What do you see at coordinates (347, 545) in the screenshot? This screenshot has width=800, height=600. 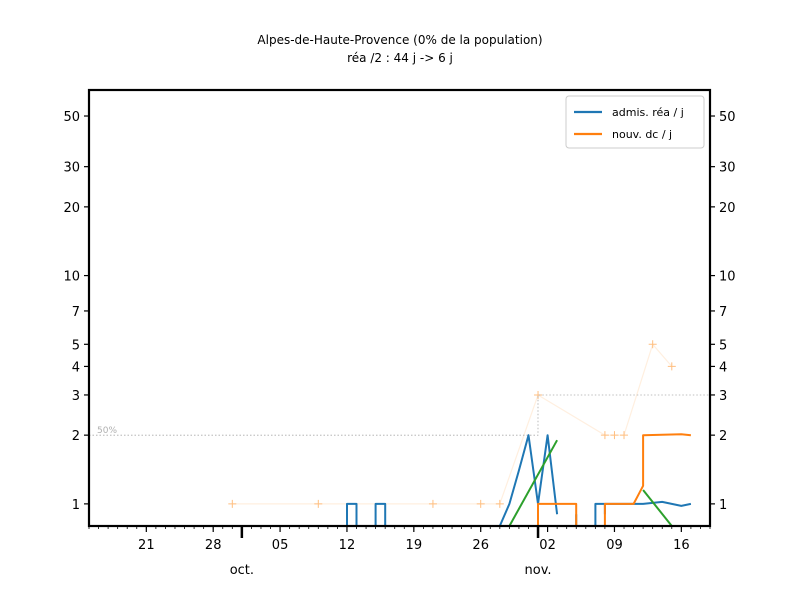 I see `x-tick-label-3: 12` at bounding box center [347, 545].